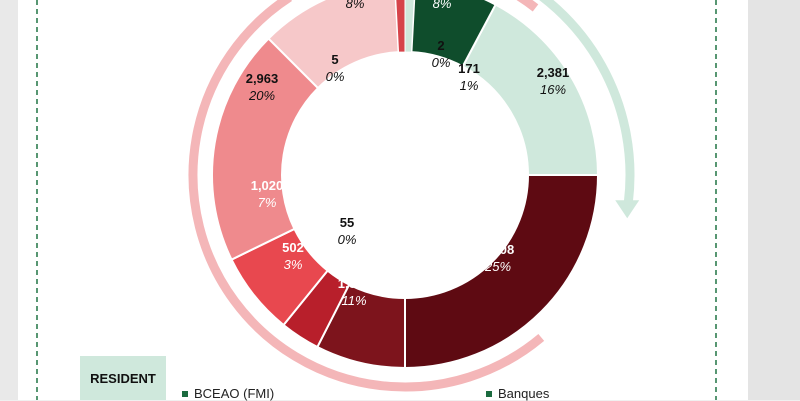  What do you see at coordinates (293, 247) in the screenshot?
I see `segment-value-label: 502` at bounding box center [293, 247].